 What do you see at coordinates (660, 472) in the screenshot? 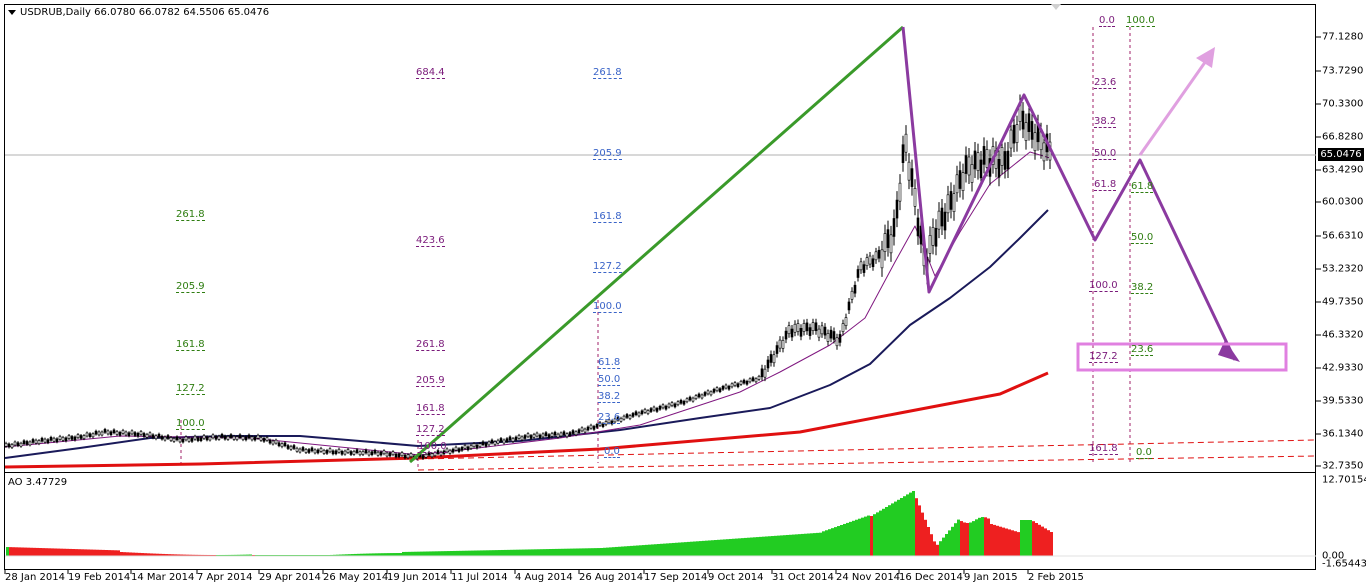
I see `pane-separator` at bounding box center [660, 472].